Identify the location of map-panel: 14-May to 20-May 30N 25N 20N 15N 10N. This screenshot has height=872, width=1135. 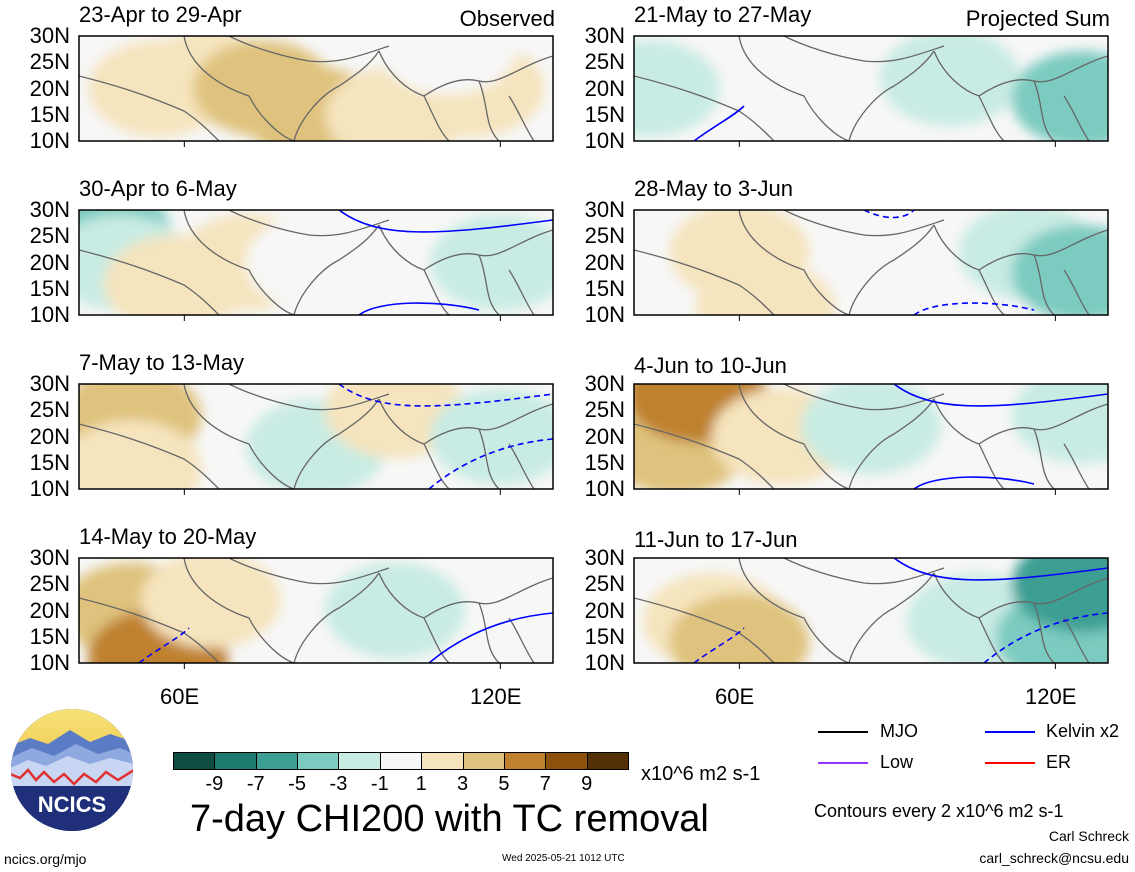
(292, 600).